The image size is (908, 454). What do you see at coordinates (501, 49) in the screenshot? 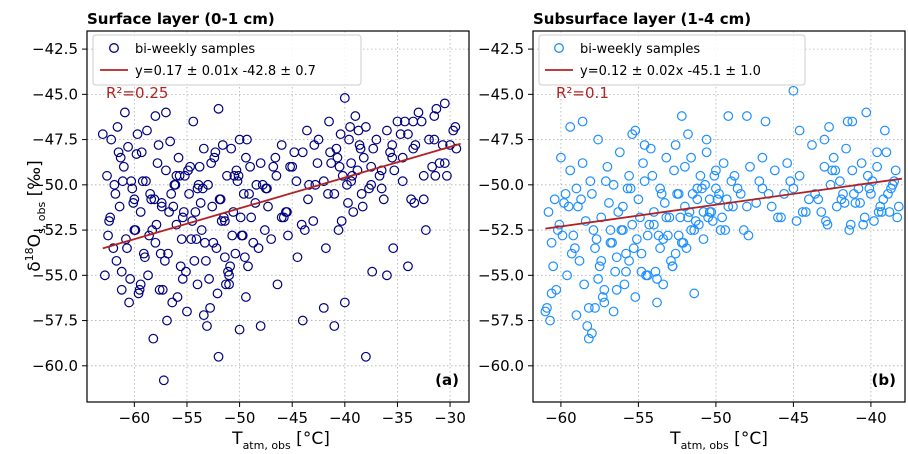
I see `y-tick-label: −42.5` at bounding box center [501, 49].